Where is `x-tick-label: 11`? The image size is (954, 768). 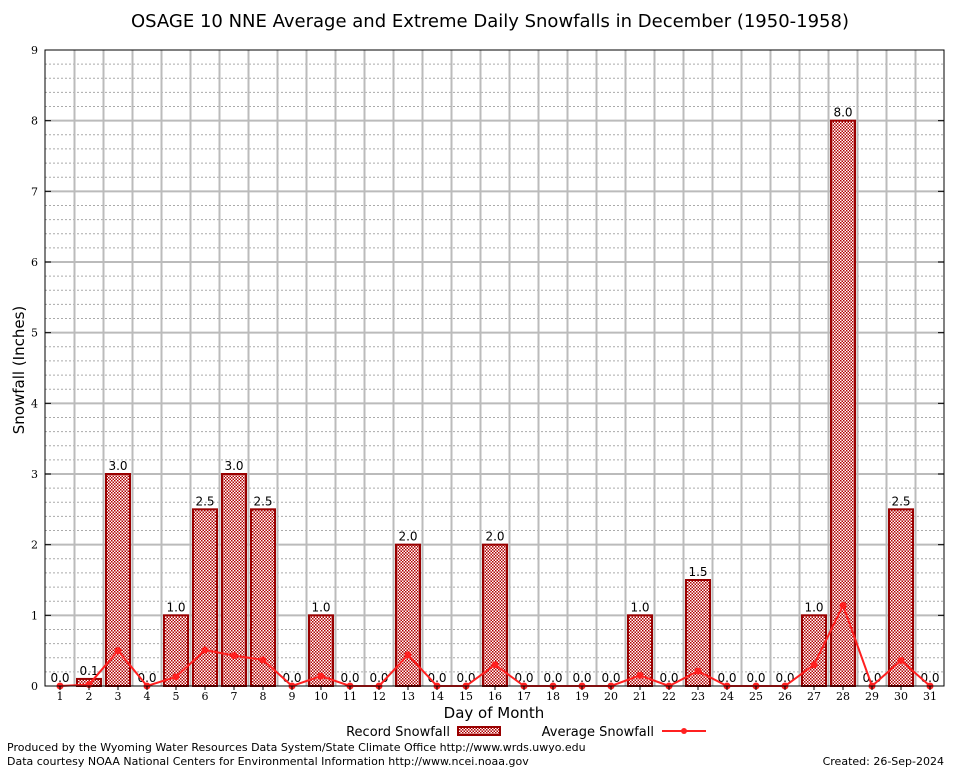
x-tick-label: 11 is located at coordinates (350, 696).